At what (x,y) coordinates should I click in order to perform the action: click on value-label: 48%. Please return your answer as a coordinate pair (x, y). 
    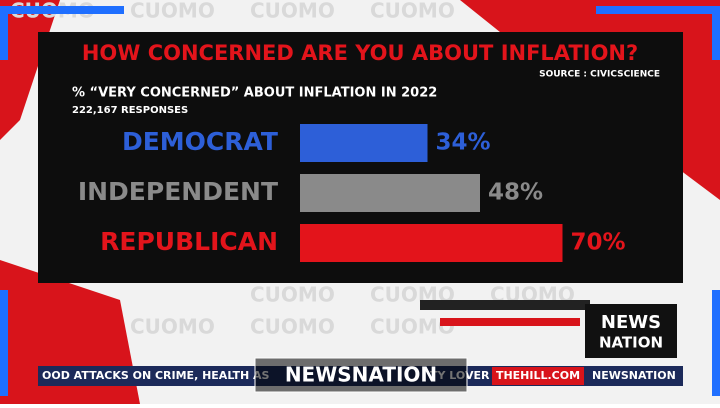
    Looking at the image, I should click on (515, 193).